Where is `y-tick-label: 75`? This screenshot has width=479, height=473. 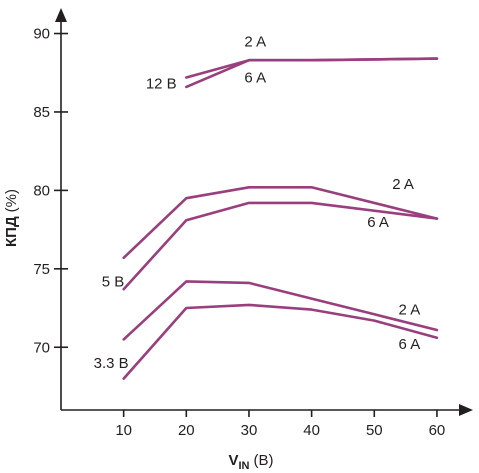 y-tick-label: 75 is located at coordinates (41, 269).